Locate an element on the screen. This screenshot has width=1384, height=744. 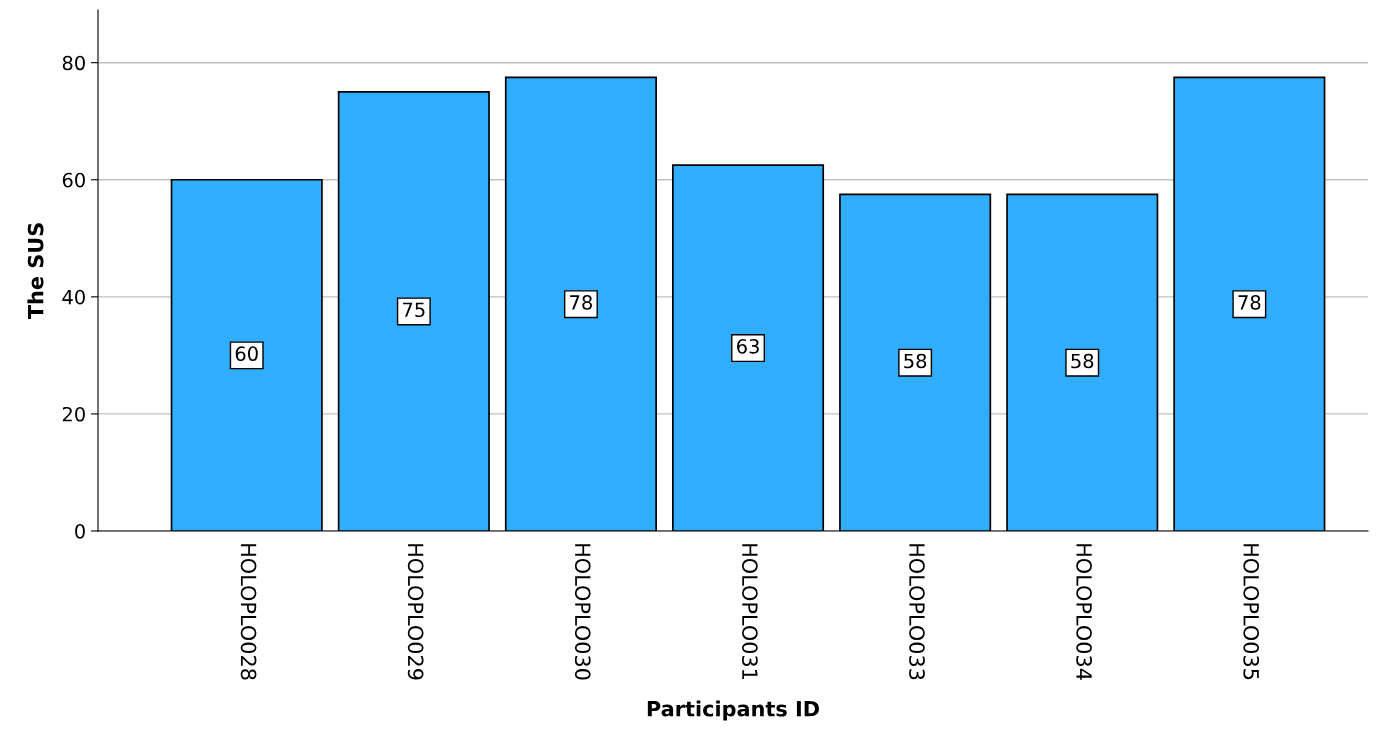
x-tick-label: HOLOPLO029 is located at coordinates (415, 612).